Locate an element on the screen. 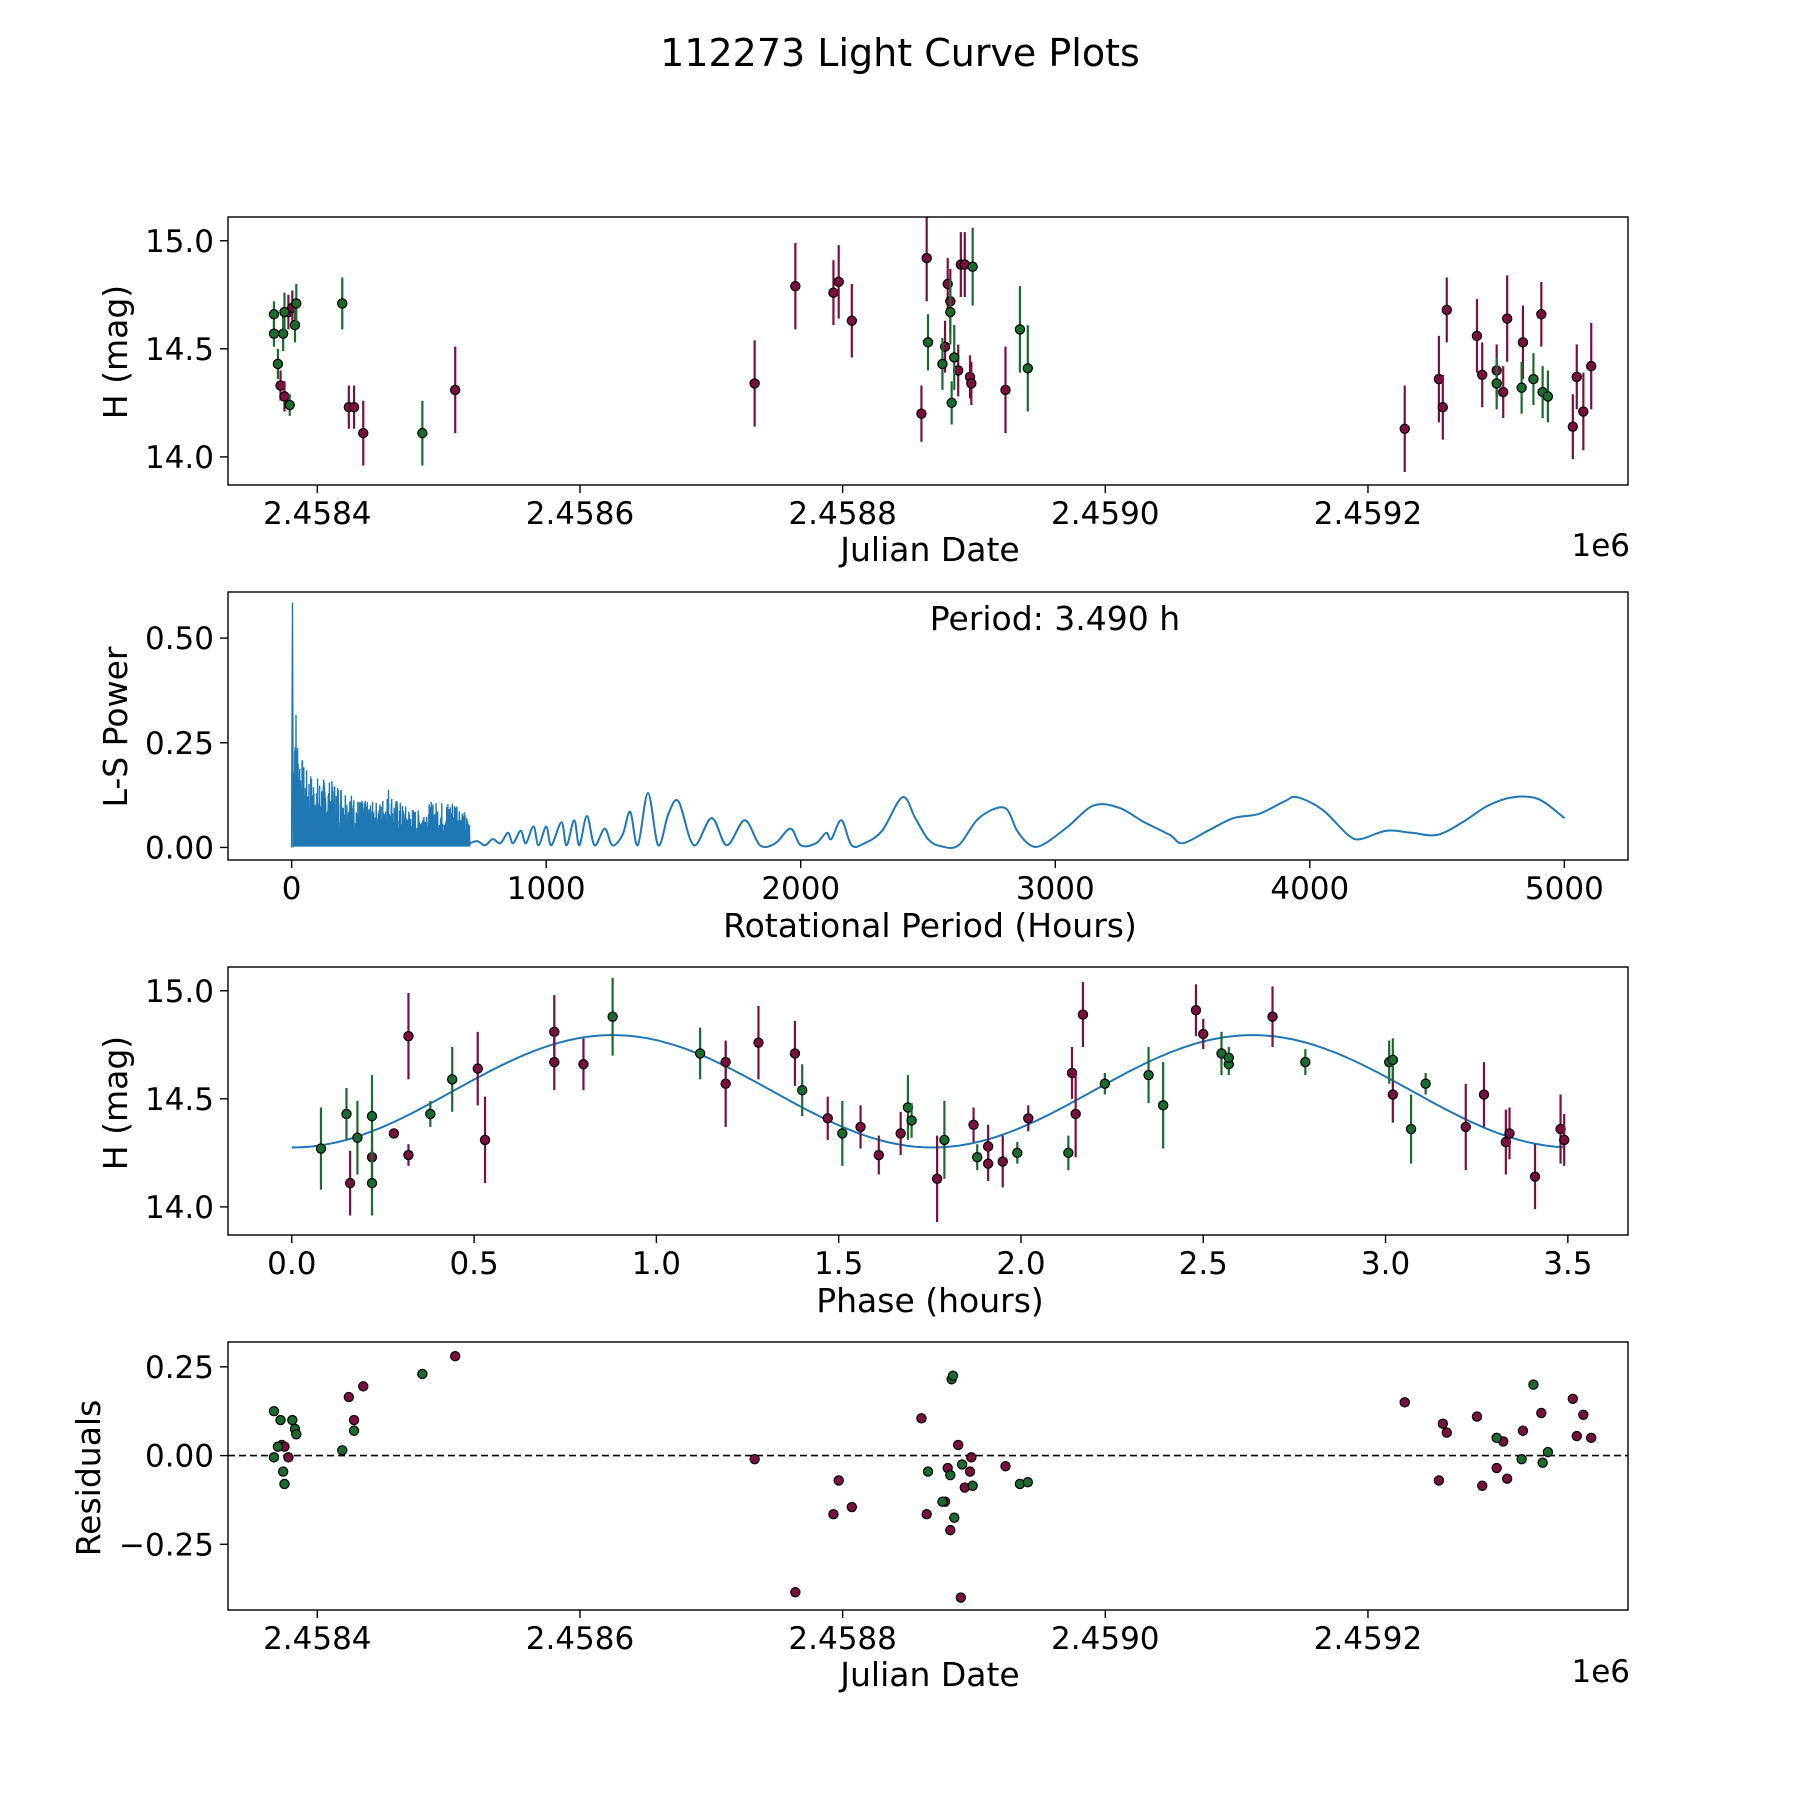 The image size is (1800, 1800). x-tick-label: 2000 is located at coordinates (800, 889).